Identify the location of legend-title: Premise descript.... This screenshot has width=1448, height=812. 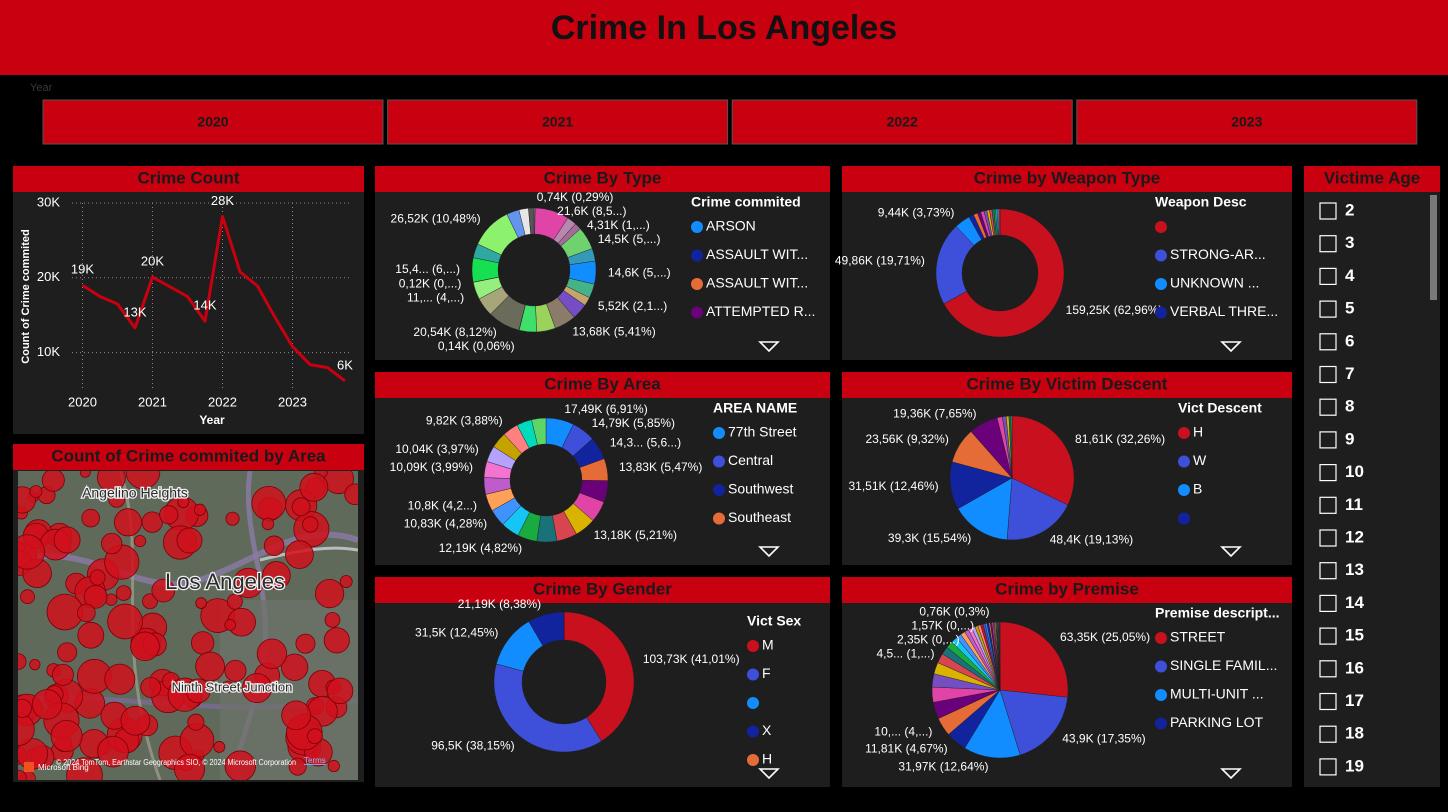
(1217, 613).